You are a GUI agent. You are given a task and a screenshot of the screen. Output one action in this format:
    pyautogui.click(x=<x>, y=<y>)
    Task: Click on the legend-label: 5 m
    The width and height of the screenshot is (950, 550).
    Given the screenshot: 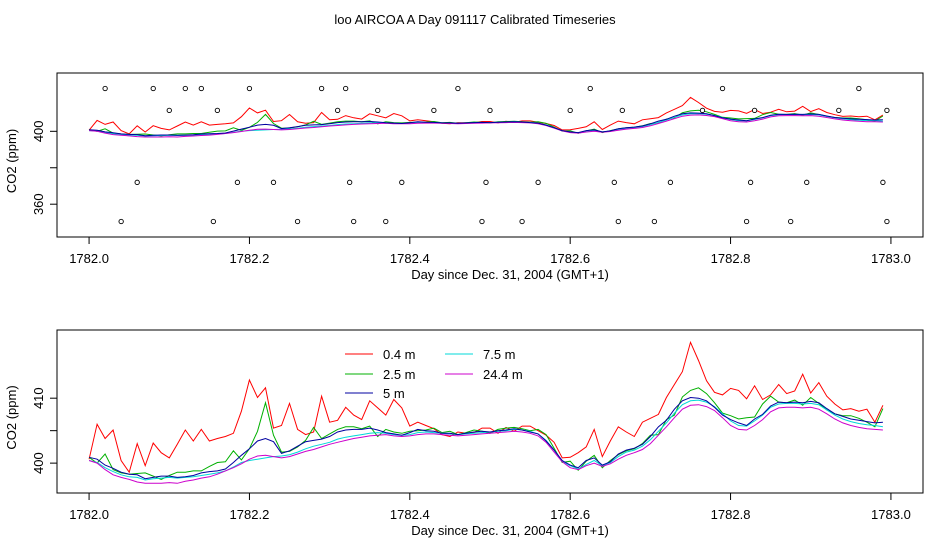 What is the action you would take?
    pyautogui.click(x=394, y=393)
    